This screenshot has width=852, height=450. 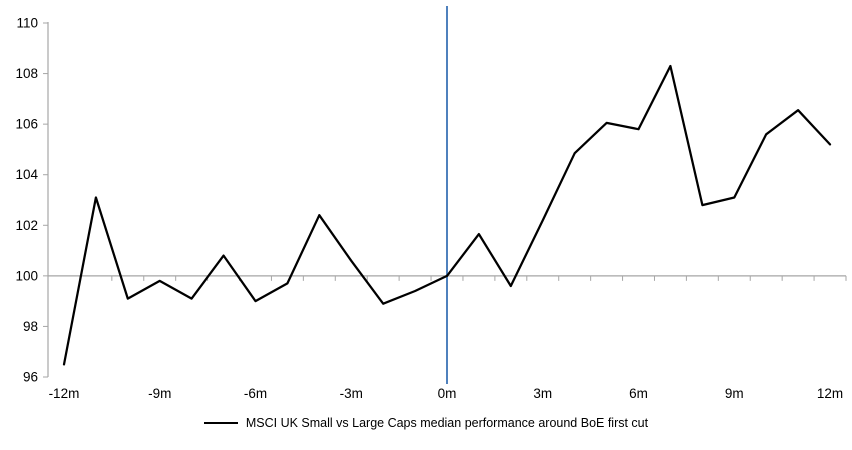 I want to click on x-axis-tick-label: 6m, so click(x=638, y=393).